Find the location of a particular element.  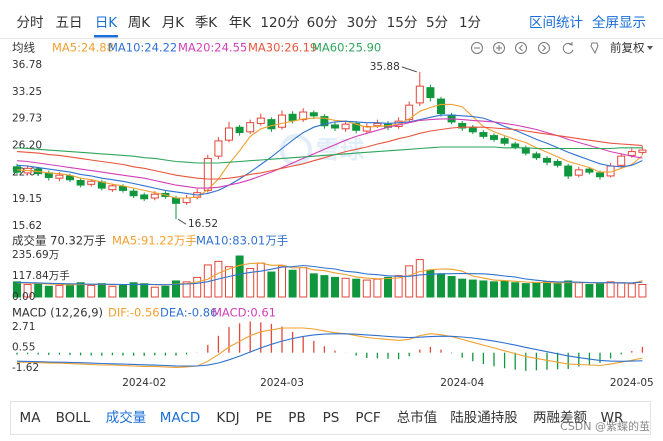

indicator-tab: MA is located at coordinates (31, 418).